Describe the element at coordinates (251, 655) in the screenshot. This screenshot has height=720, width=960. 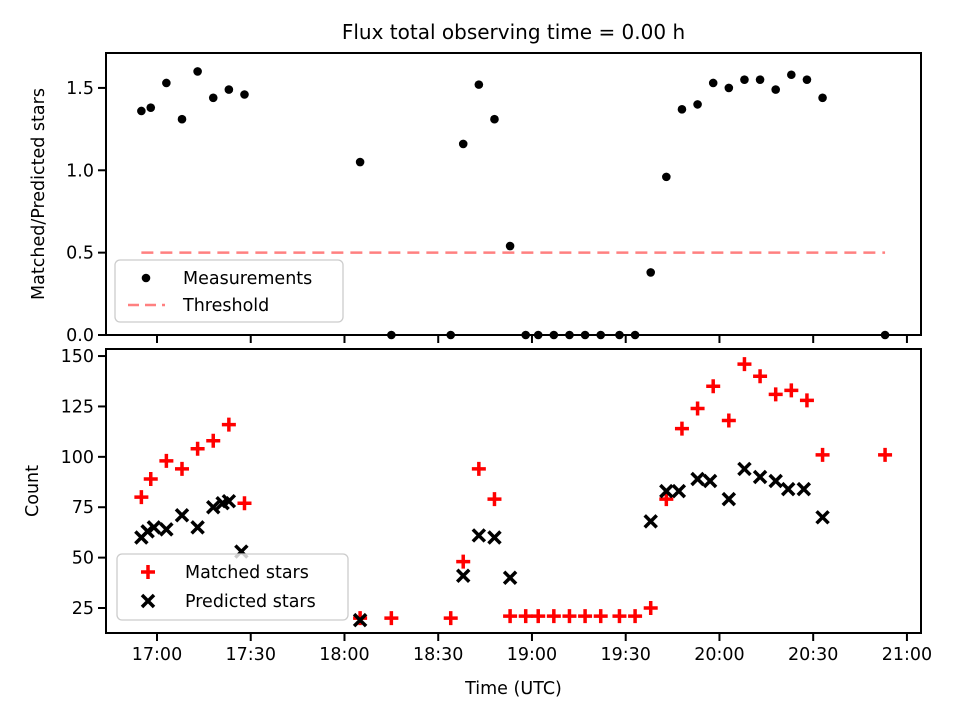
I see `x-tick-label: 17:30` at that location.